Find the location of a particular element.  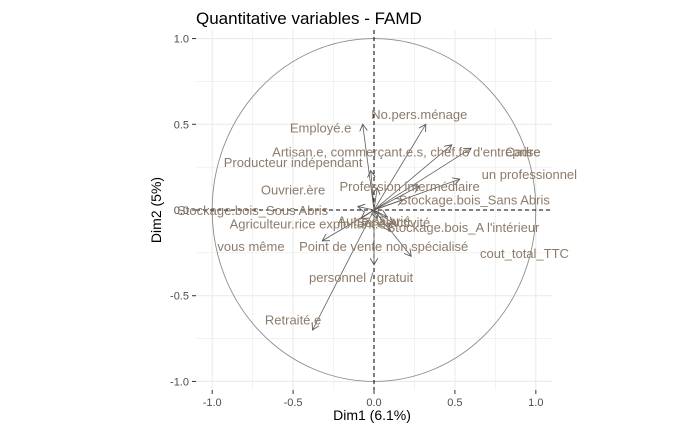

x-tick-label: 1.0 is located at coordinates (535, 403).